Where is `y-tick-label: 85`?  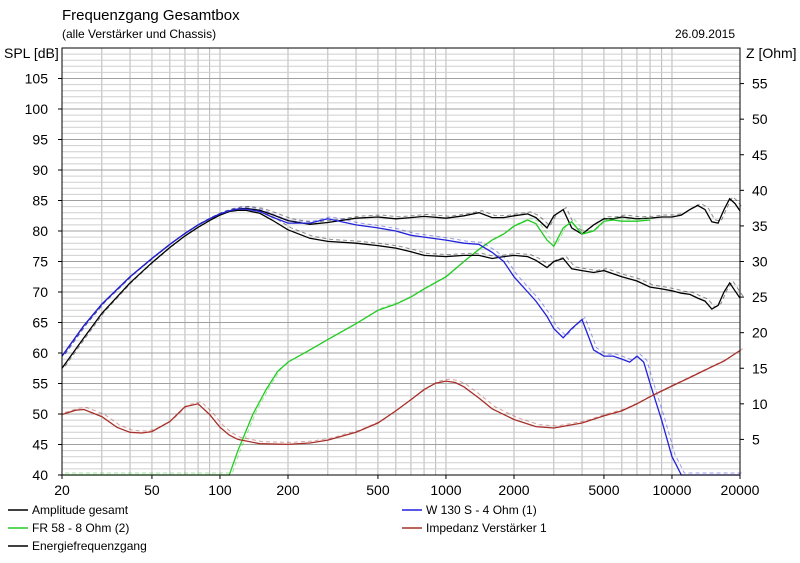
y-tick-label: 85 is located at coordinates (40, 201).